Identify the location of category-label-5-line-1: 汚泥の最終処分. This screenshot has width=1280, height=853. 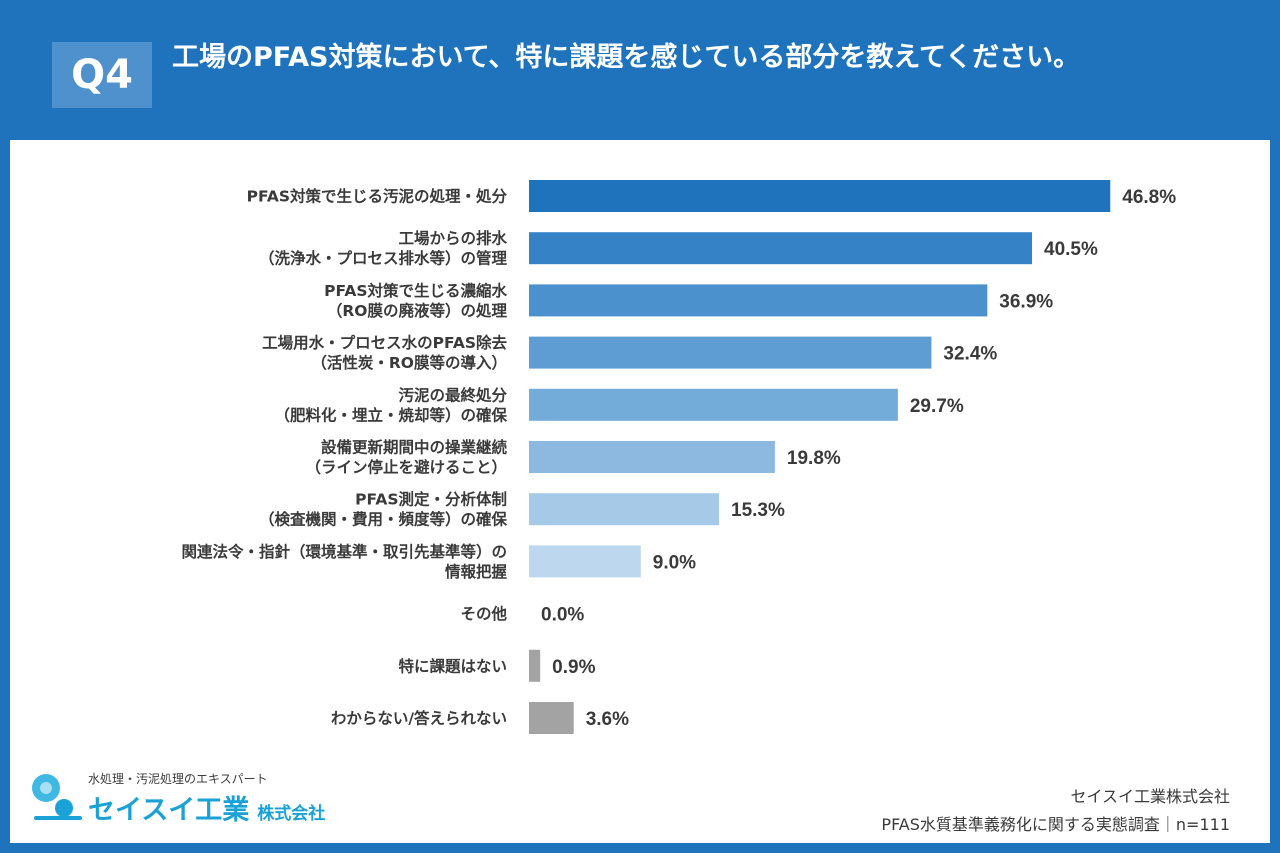
(452, 394).